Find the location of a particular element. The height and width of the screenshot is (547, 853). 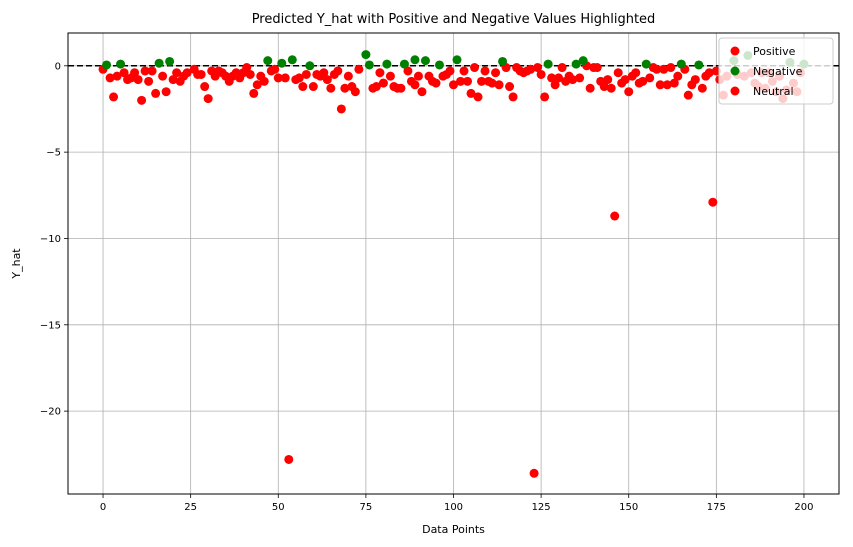

y-tick-label: −10 is located at coordinates (50, 239).